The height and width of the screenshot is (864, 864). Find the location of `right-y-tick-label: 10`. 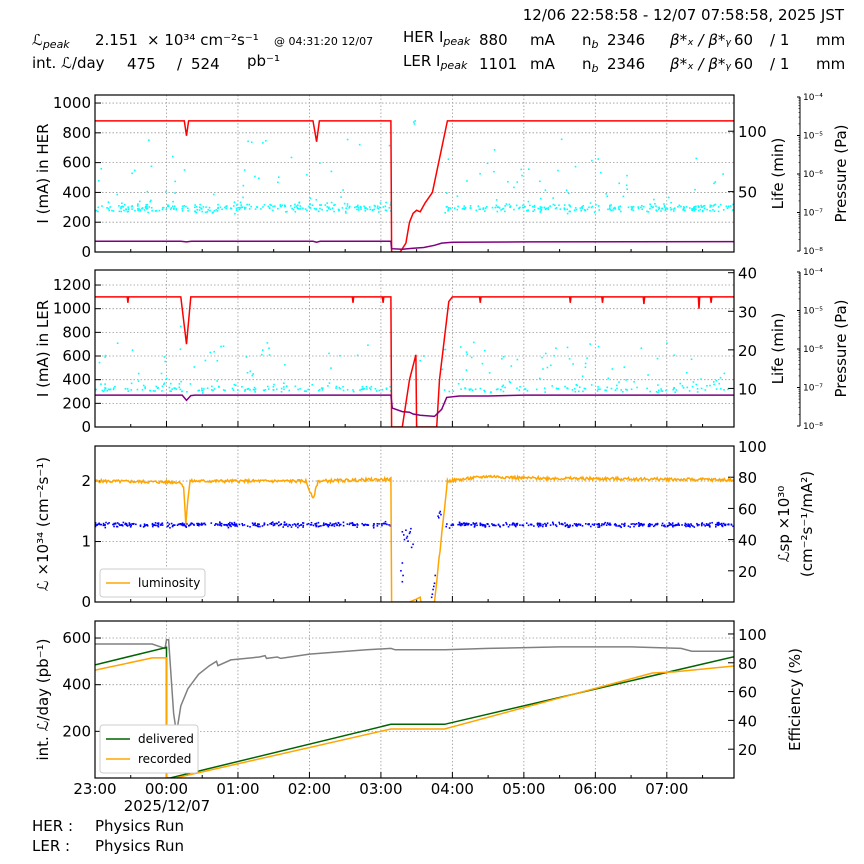

right-y-tick-label: 10 is located at coordinates (747, 389).